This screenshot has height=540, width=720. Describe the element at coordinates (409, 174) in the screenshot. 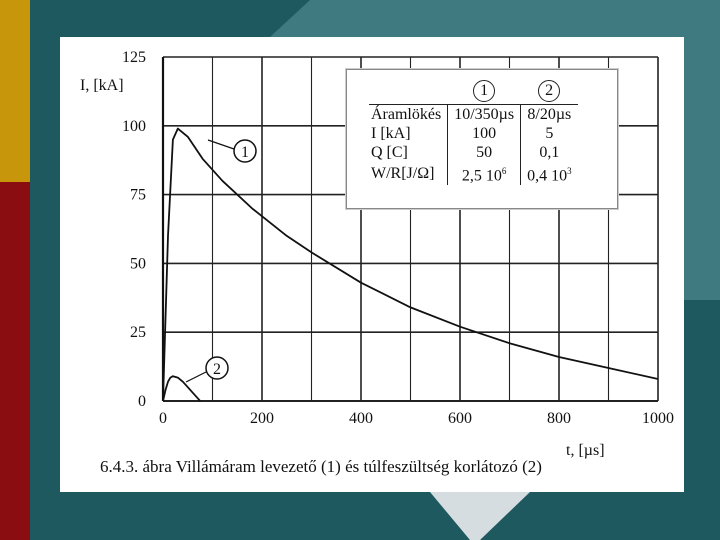

I see `legend-row-label: W/R[J/Ω]` at that location.